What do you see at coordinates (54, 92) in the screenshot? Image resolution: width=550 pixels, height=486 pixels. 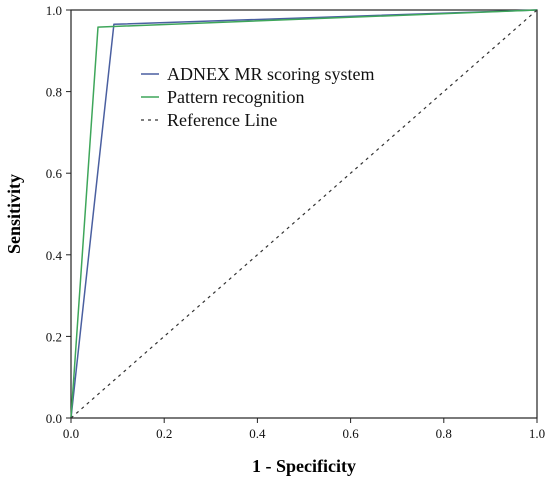 I see `y-tick-label: 0.8` at bounding box center [54, 92].